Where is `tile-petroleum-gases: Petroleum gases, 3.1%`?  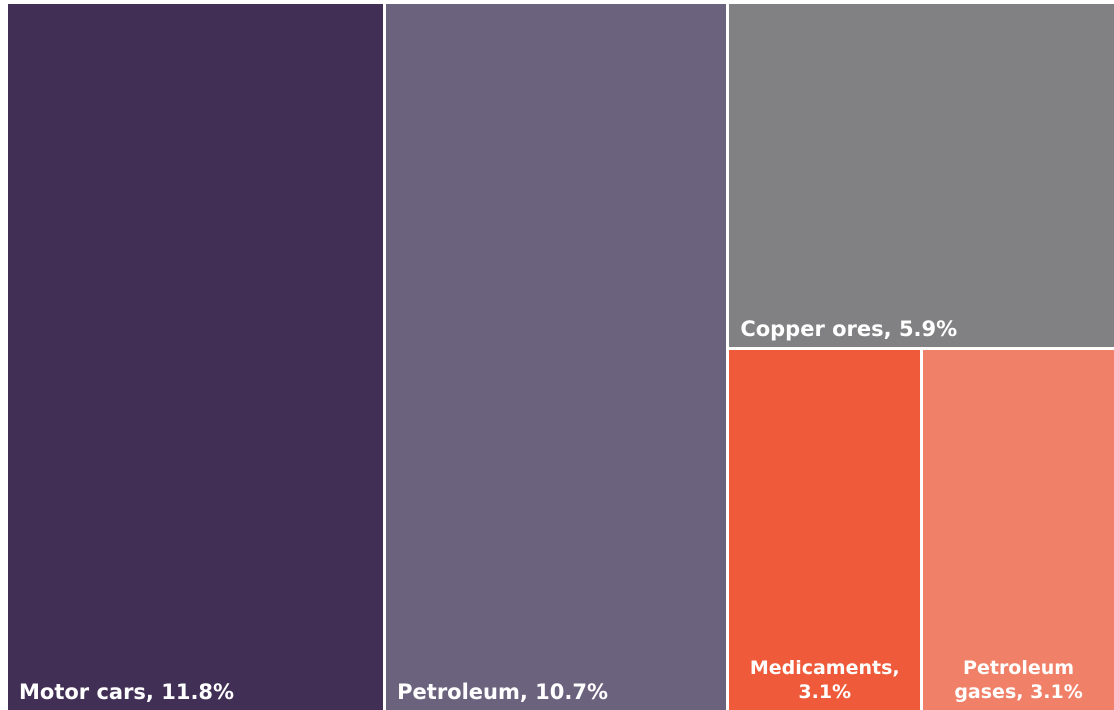 tile-petroleum-gases: Petroleum gases, 3.1% is located at coordinates (1018, 529).